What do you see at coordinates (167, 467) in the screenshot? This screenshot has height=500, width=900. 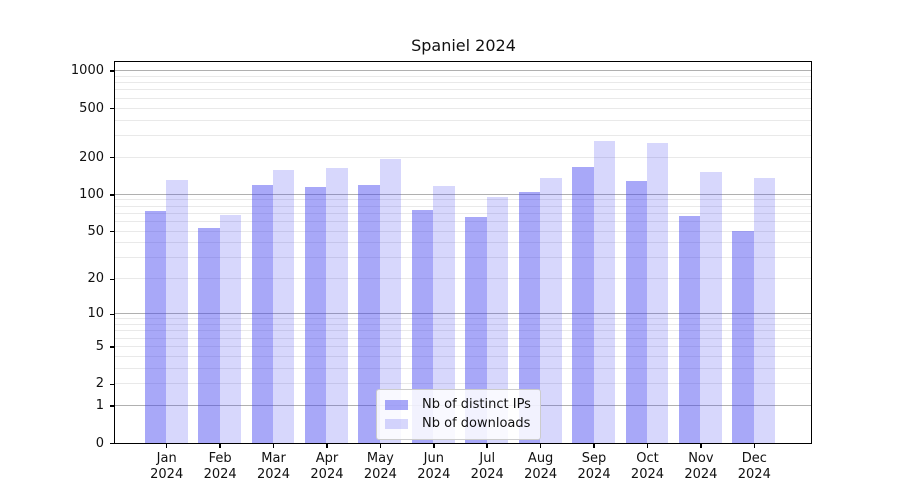 I see `x-tick-label: Jan 2024` at bounding box center [167, 467].